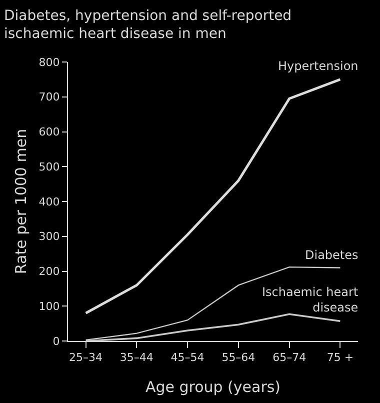 The image size is (380, 403). I want to click on x-tick-label: 25–34, so click(86, 357).